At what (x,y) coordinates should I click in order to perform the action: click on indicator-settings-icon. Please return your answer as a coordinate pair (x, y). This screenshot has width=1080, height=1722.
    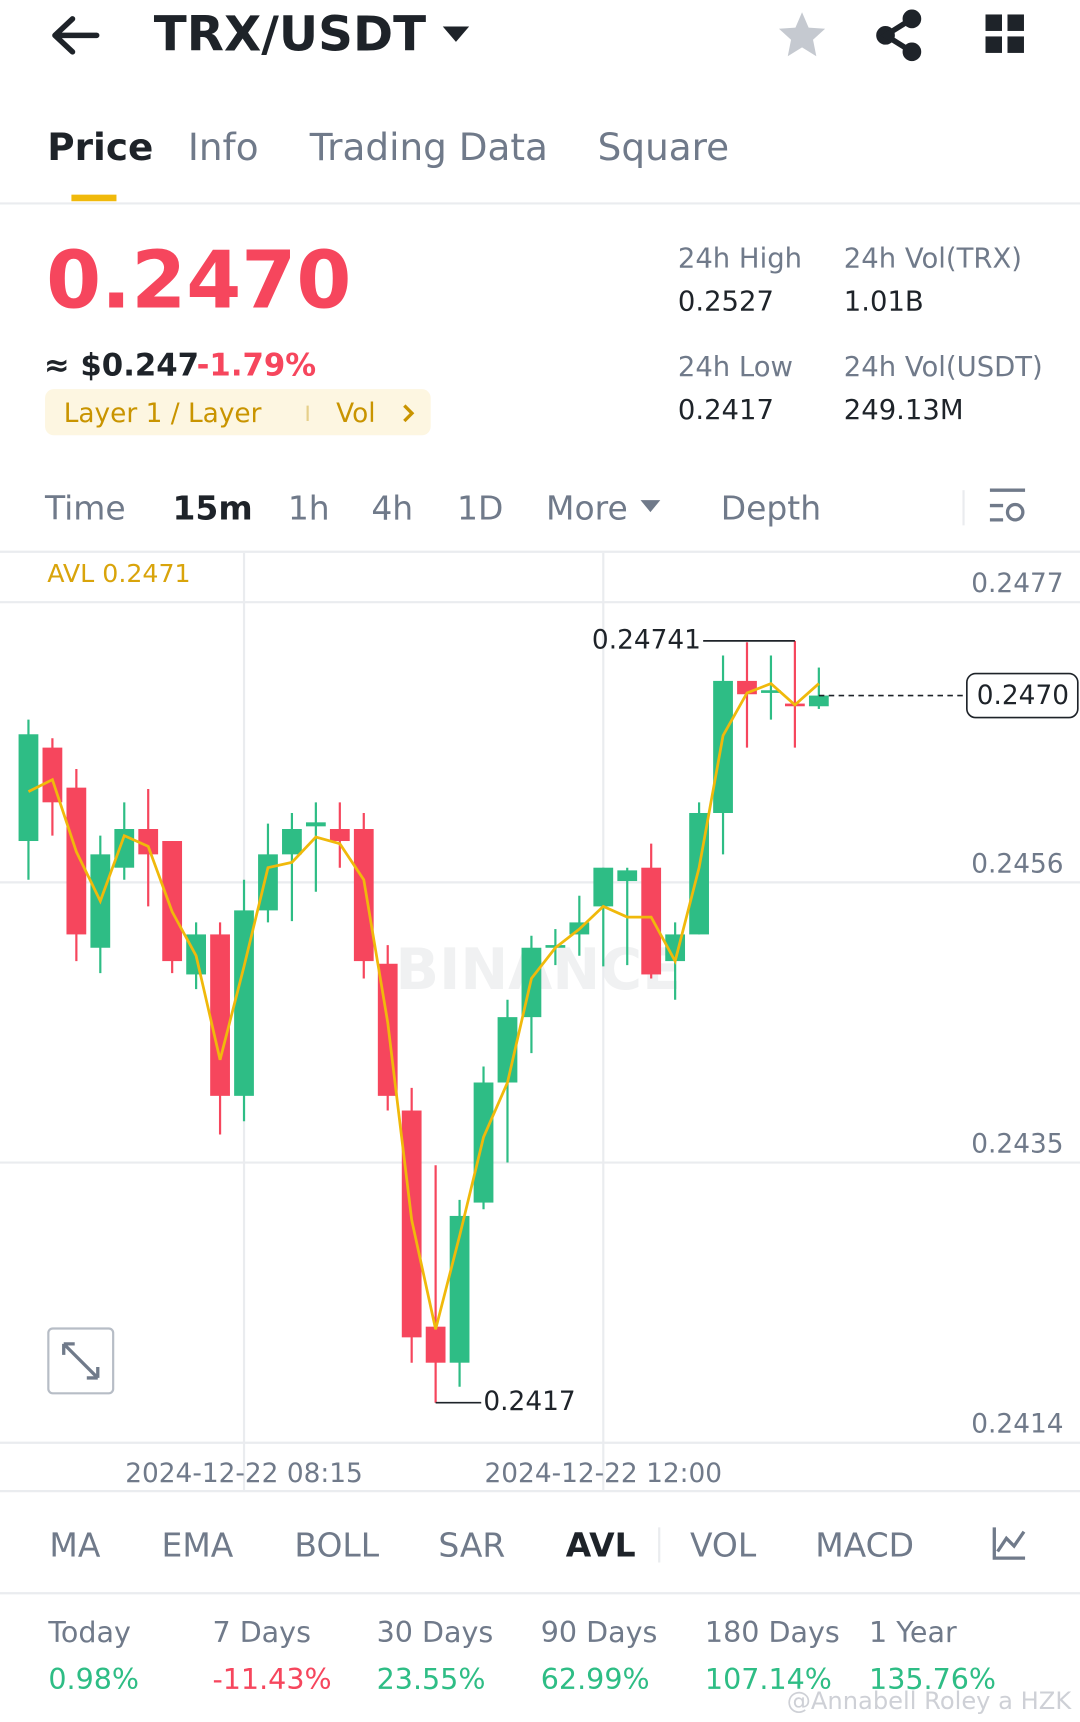
    Looking at the image, I should click on (1009, 1543).